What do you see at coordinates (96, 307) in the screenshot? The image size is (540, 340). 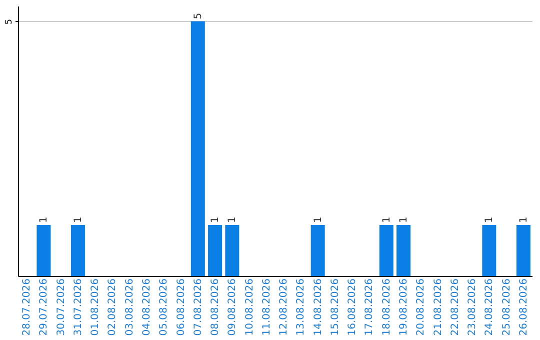 I see `x-tick-label: 01.08.2026` at bounding box center [96, 307].